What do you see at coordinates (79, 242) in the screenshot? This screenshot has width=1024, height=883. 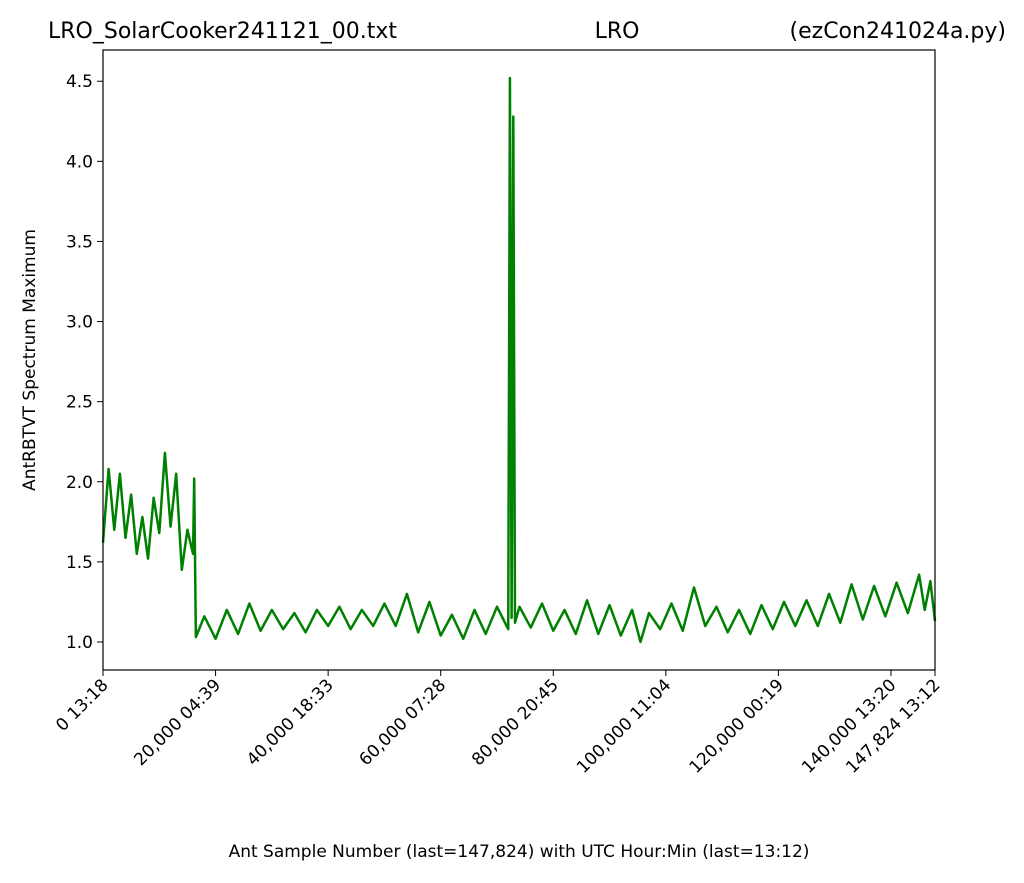 I see `y-tick-label: 3.5` at bounding box center [79, 242].